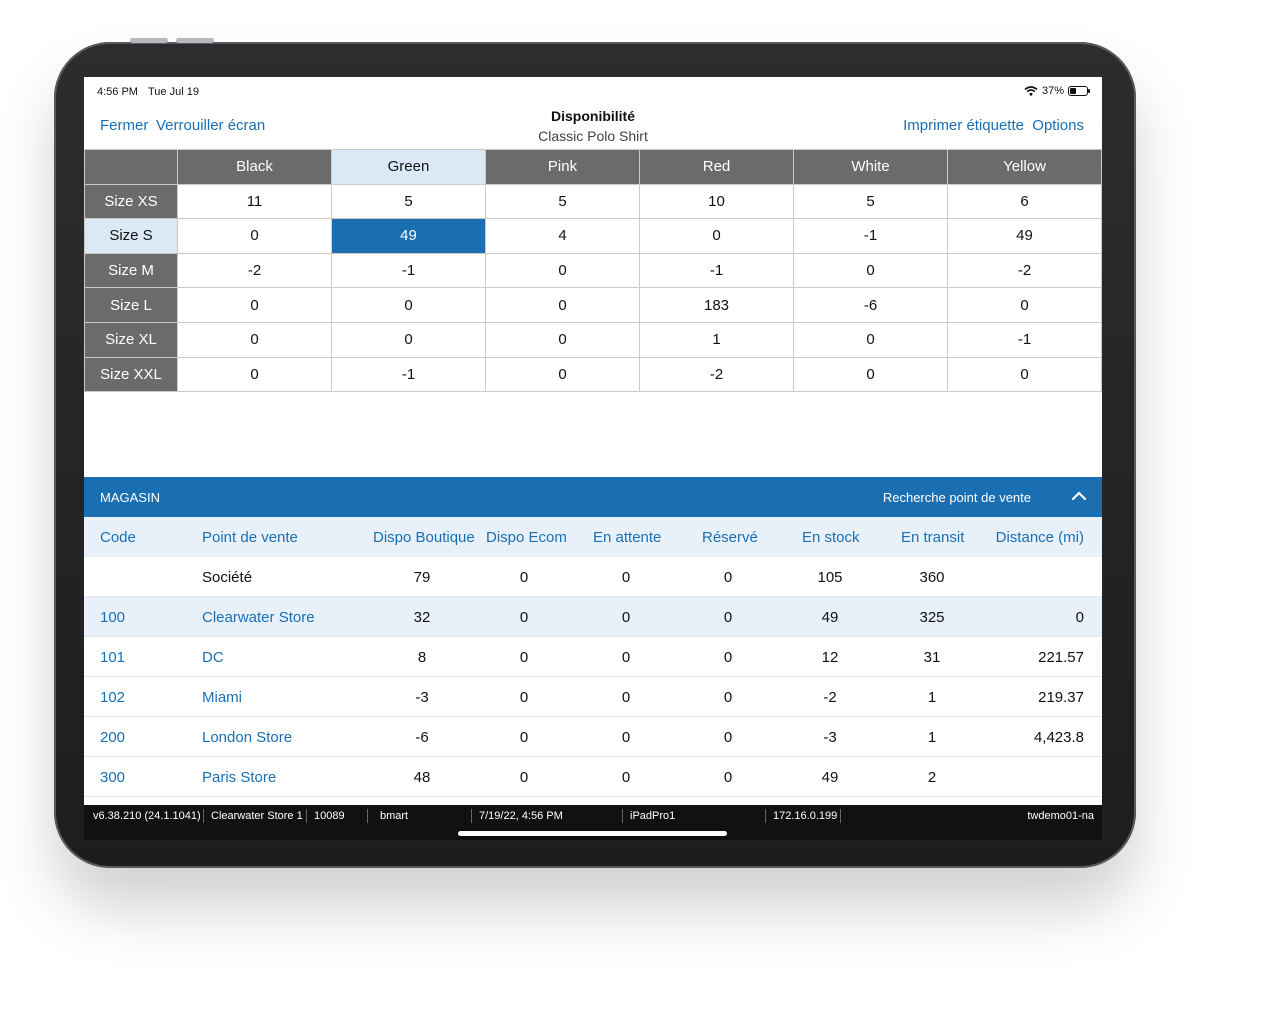 The image size is (1280, 1021). Describe the element at coordinates (963, 125) in the screenshot. I see `print-label-button: Imprimer étiquette` at that location.